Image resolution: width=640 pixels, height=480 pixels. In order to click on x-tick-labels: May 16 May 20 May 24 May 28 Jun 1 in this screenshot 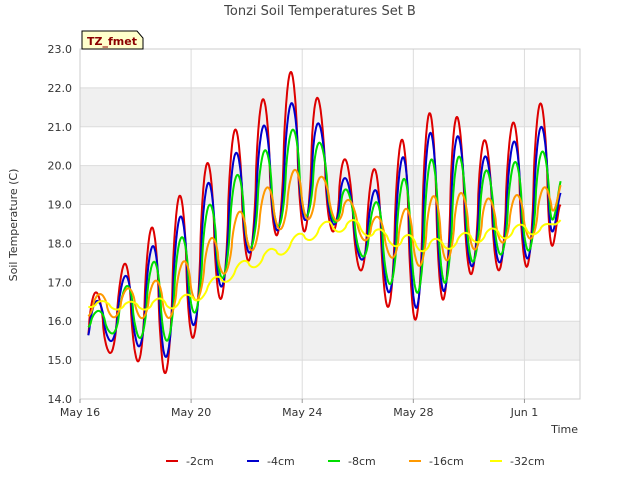, I will do `click(299, 409)`.